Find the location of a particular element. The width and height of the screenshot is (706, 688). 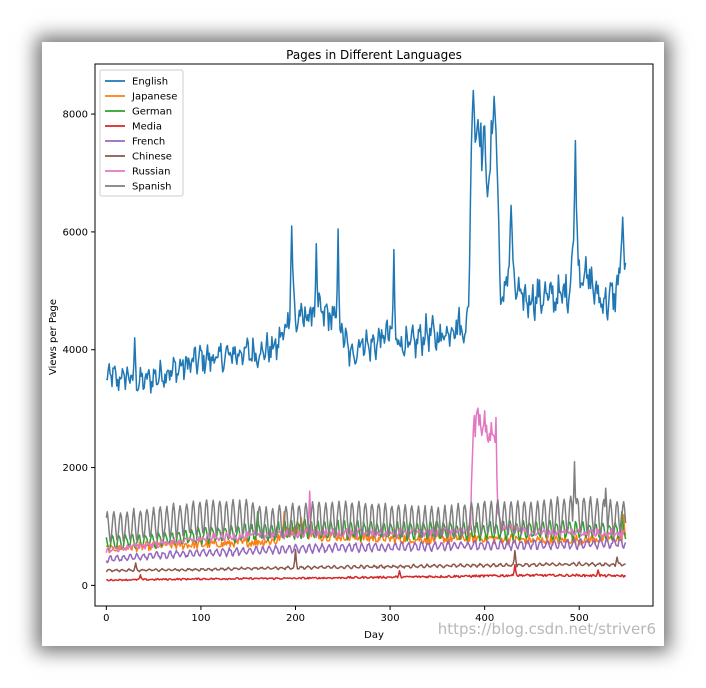

watermark: https://blog.csdn.net/striver6 is located at coordinates (546, 629).